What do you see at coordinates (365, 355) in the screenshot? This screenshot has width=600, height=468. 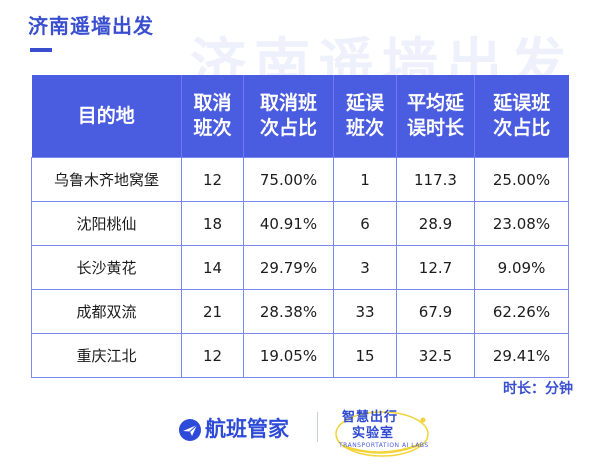 I see `cell-delayed-flights: 15` at bounding box center [365, 355].